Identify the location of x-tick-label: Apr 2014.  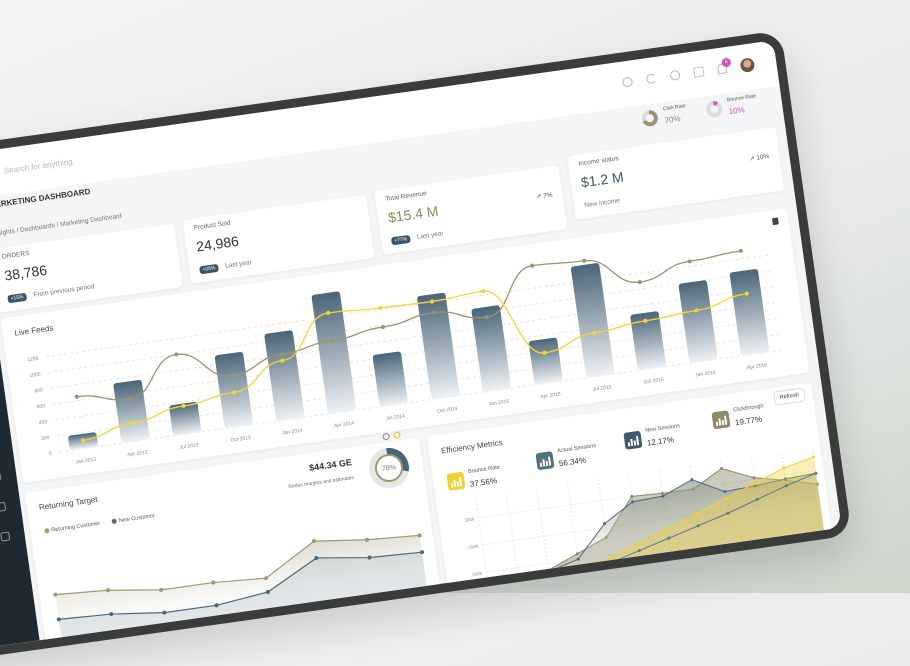
(344, 424).